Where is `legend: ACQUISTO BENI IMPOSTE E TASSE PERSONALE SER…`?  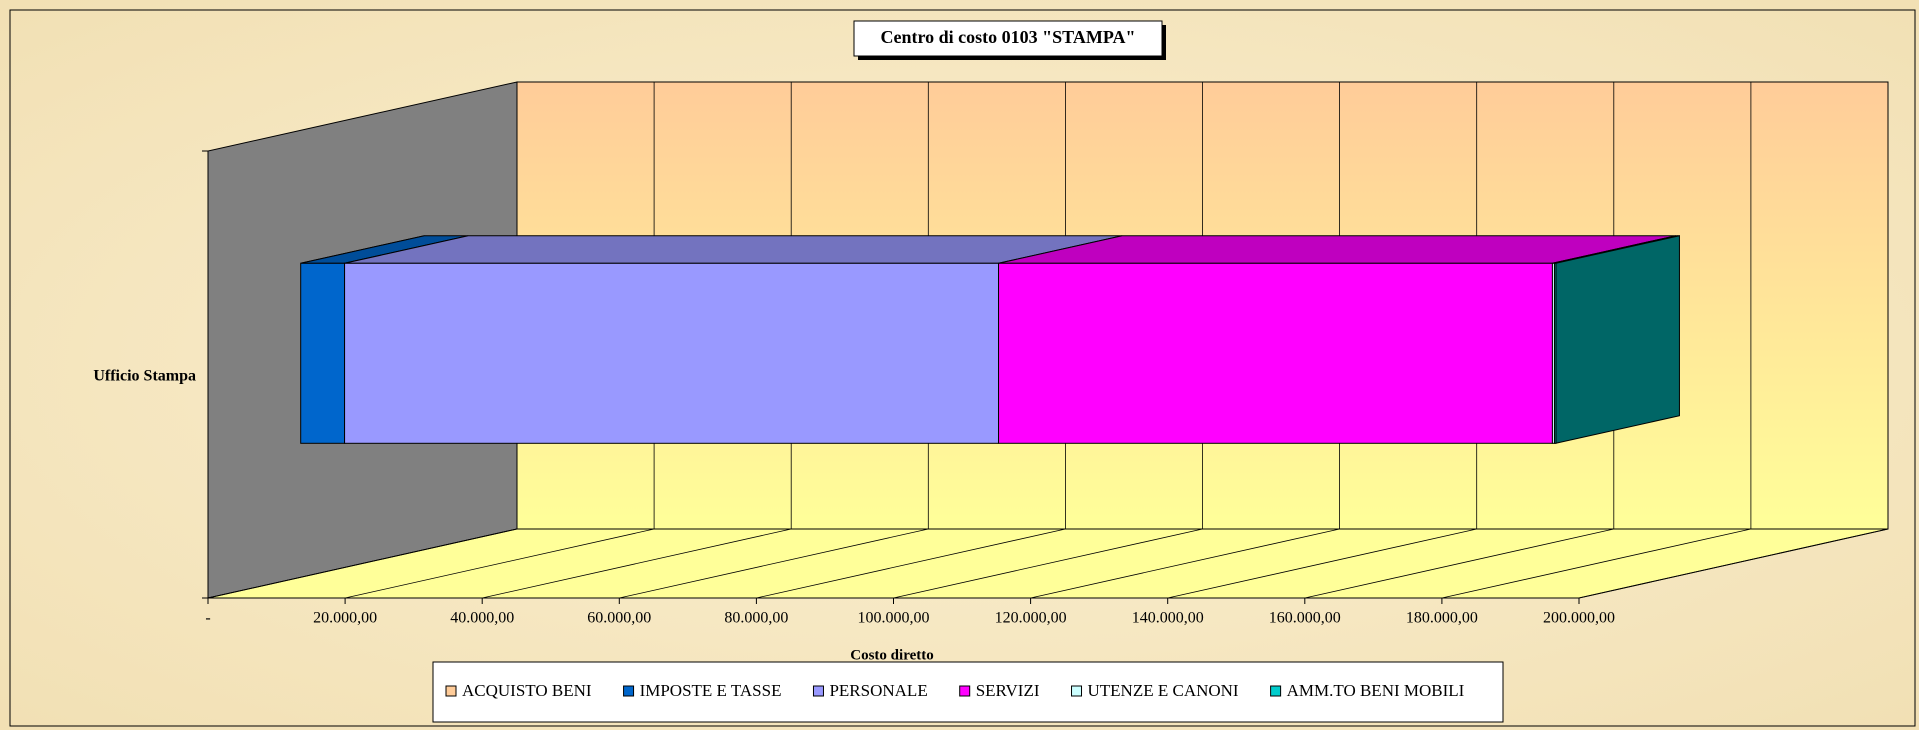 legend: ACQUISTO BENI IMPOSTE E TASSE PERSONALE SER… is located at coordinates (955, 690).